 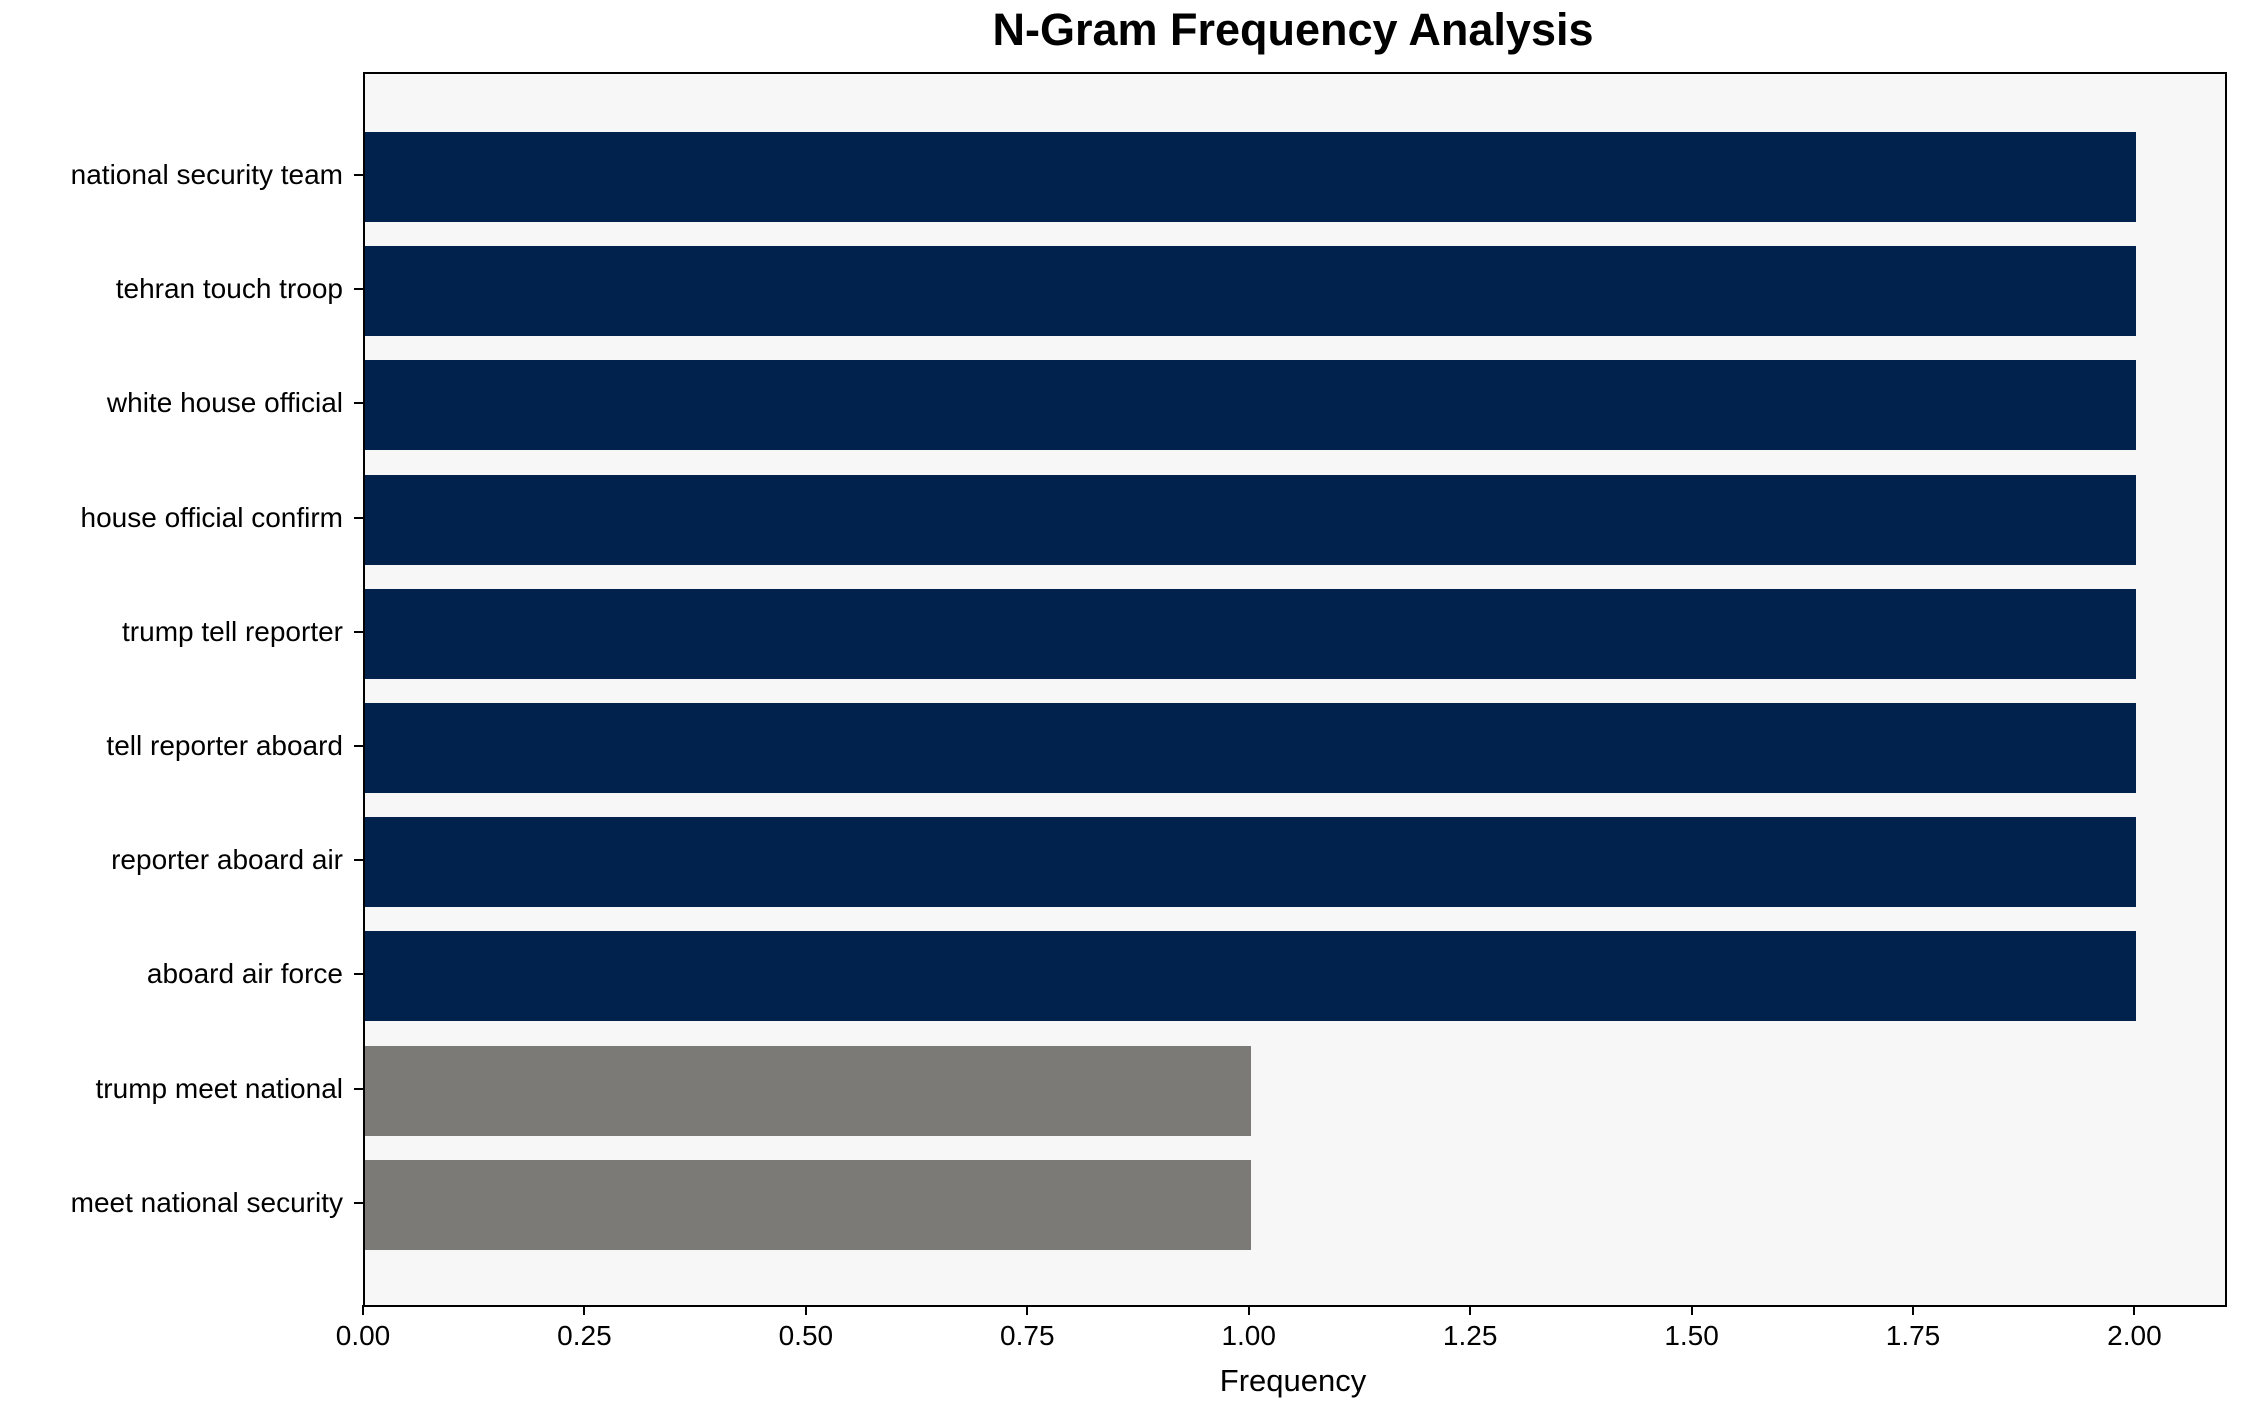 I want to click on bar-national-security-team, so click(x=1251, y=177).